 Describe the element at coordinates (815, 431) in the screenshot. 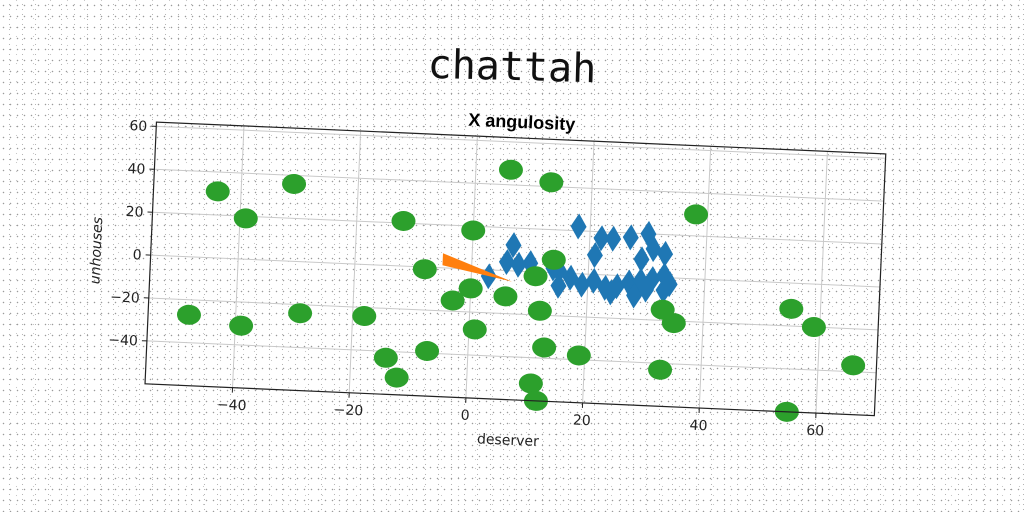

I see `x-tick-label: 60` at that location.